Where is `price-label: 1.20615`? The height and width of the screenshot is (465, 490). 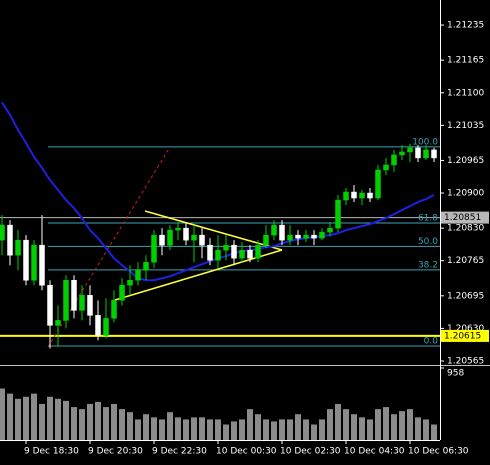
price-label: 1.20615 is located at coordinates (462, 336).